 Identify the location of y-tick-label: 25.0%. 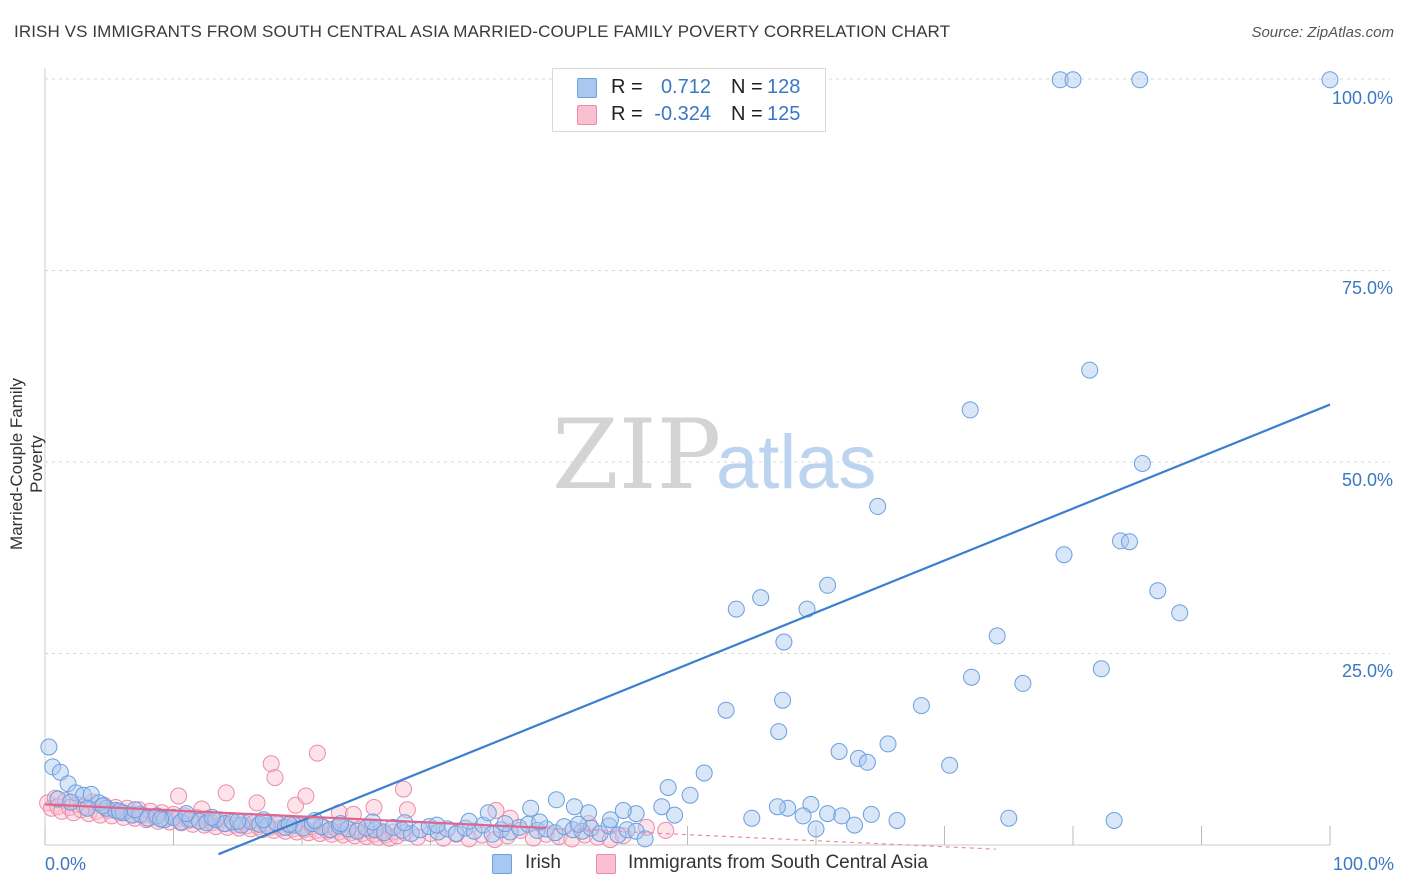
(1367, 671).